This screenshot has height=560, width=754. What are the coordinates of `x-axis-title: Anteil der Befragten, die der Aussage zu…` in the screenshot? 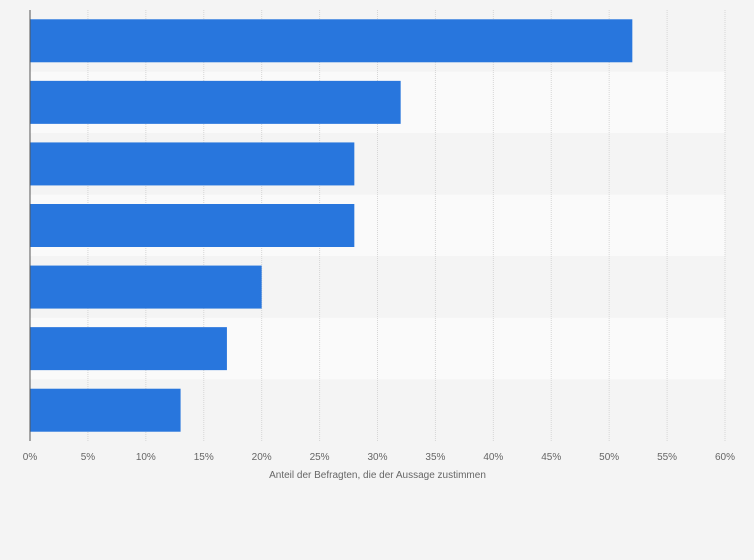 It's located at (377, 475).